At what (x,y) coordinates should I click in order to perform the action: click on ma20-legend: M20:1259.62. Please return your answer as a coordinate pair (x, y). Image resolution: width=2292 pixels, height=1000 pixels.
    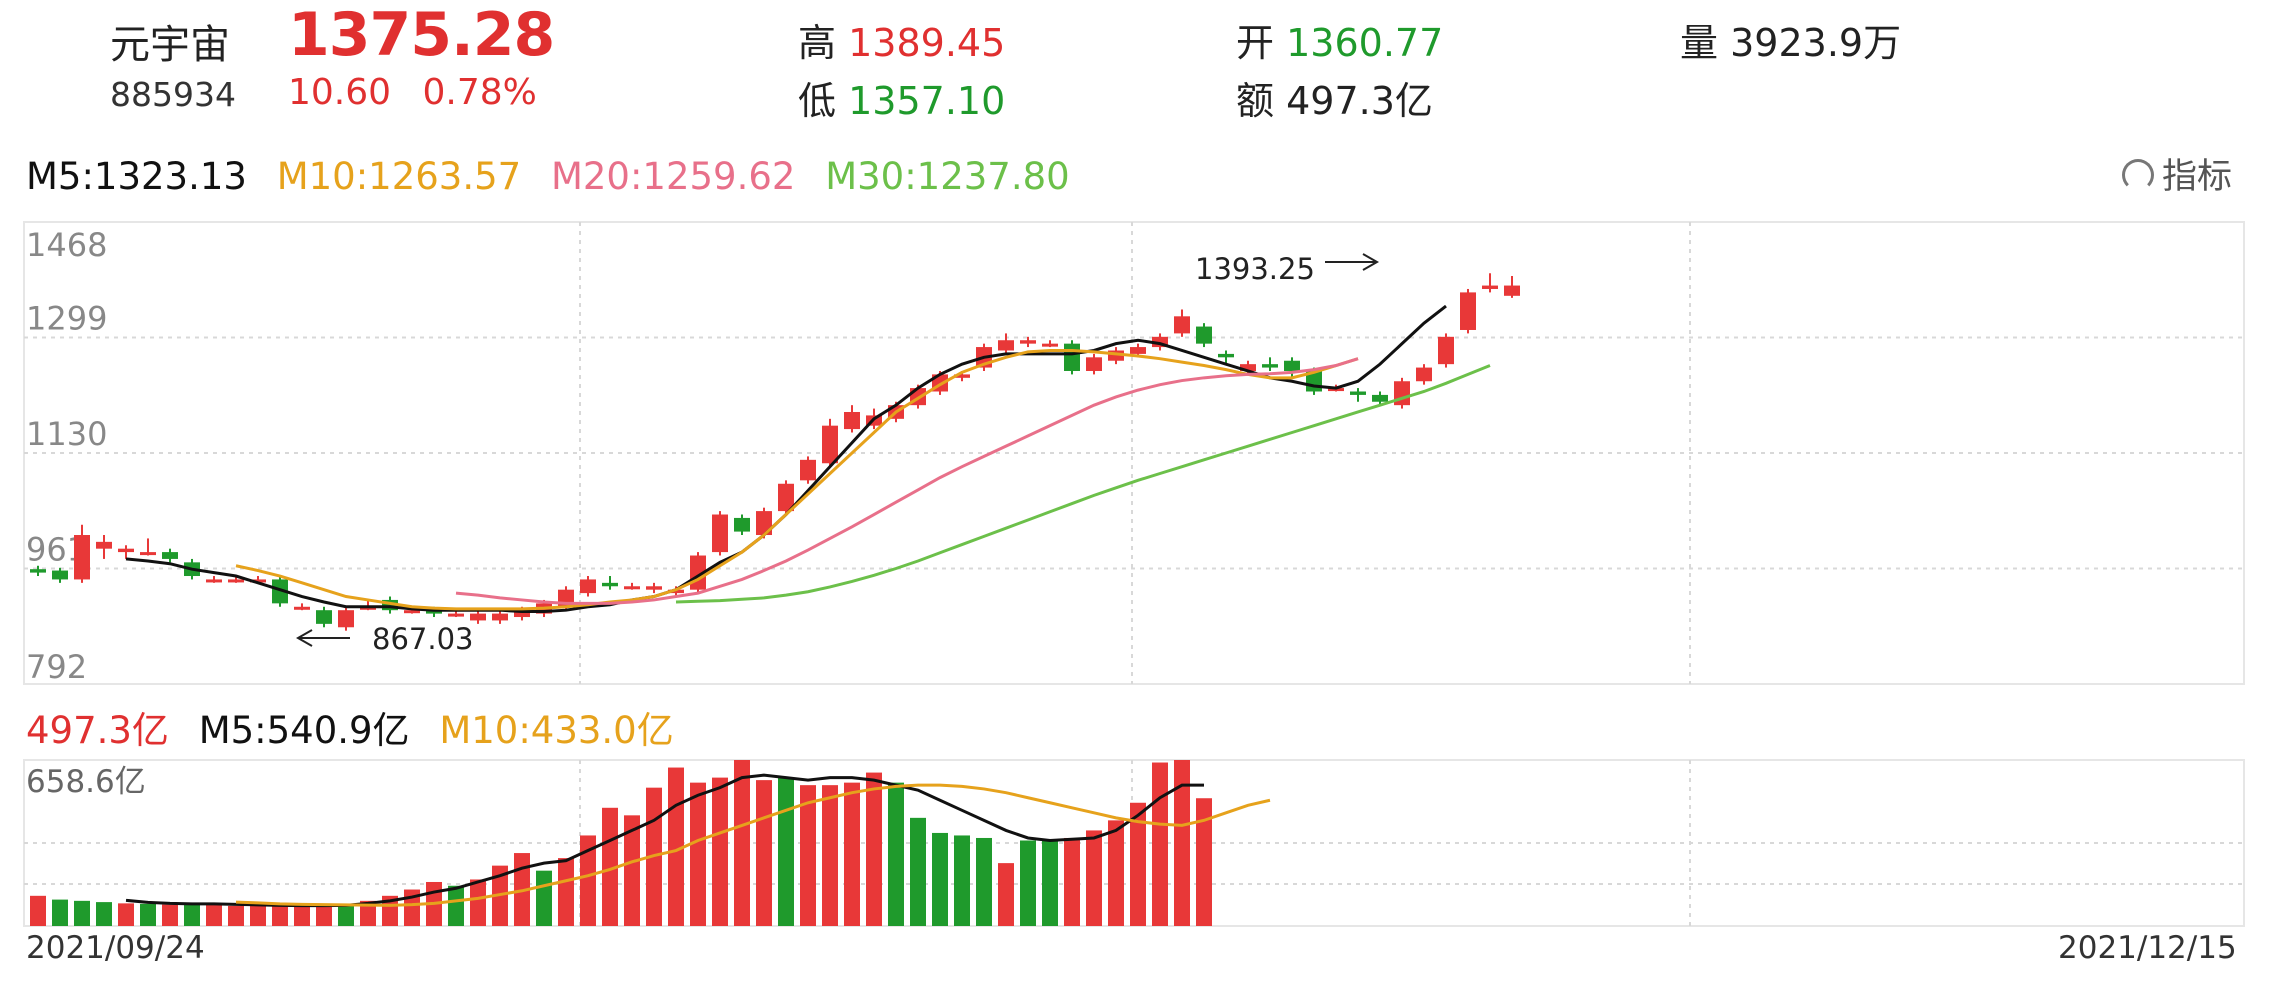
    Looking at the image, I should click on (673, 176).